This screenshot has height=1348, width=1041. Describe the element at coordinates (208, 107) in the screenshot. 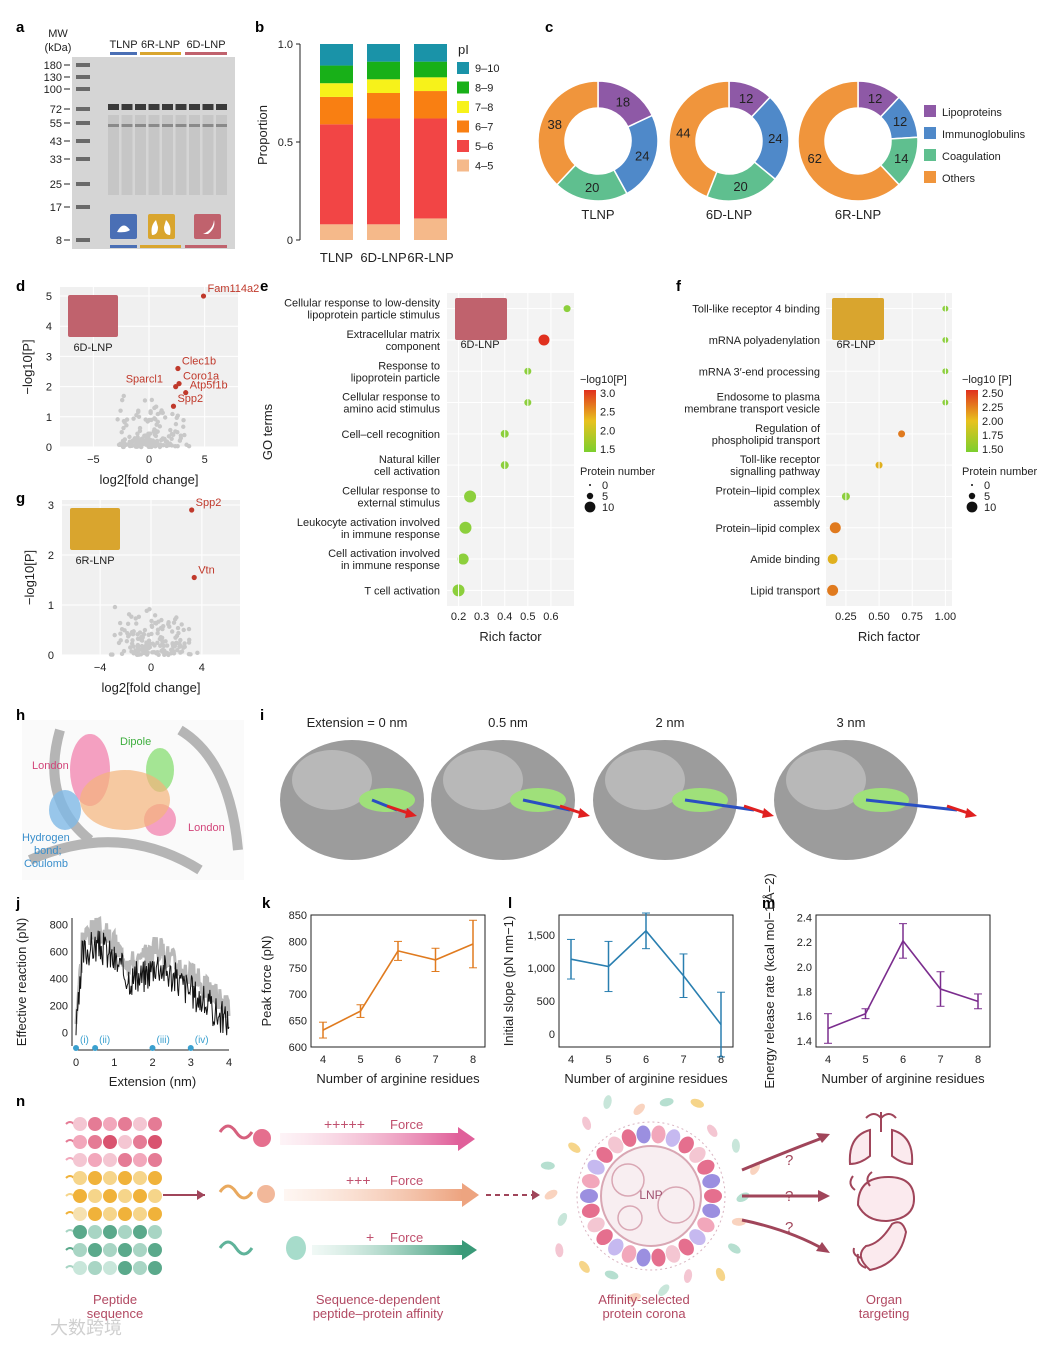

I see `gel-band-main` at that location.